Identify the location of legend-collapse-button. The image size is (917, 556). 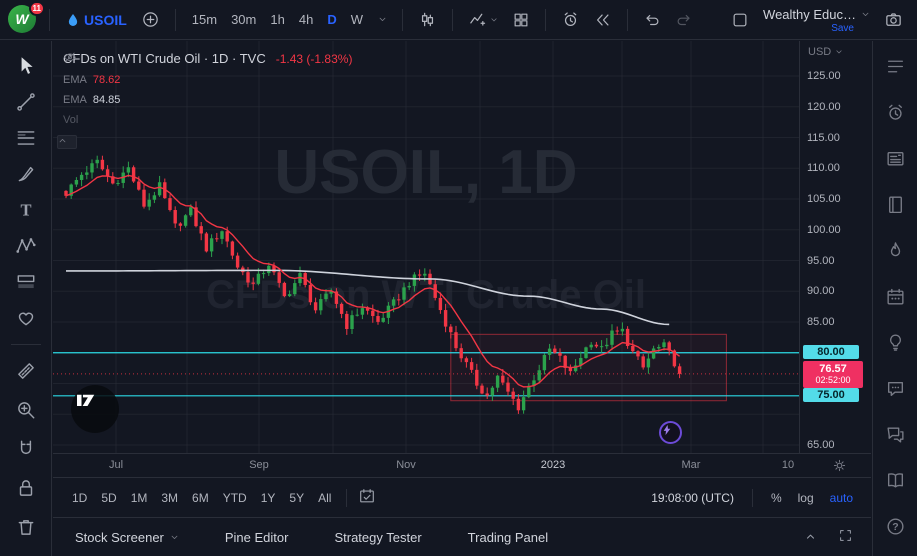
(67, 142).